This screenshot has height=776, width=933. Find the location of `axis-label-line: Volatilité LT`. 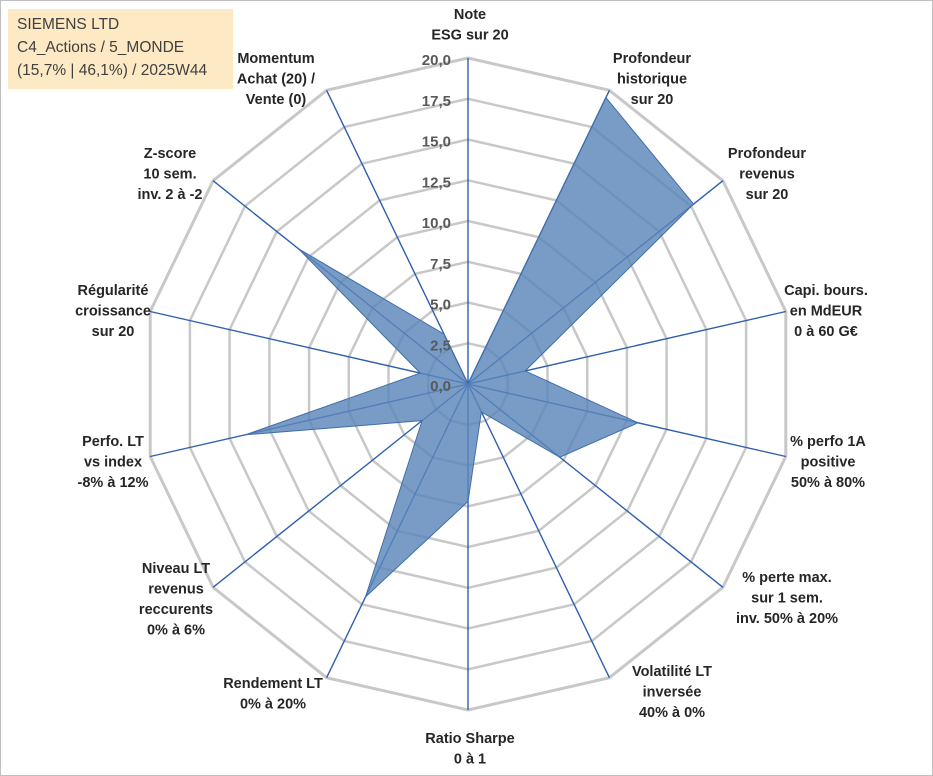

axis-label-line: Volatilité LT is located at coordinates (672, 672).